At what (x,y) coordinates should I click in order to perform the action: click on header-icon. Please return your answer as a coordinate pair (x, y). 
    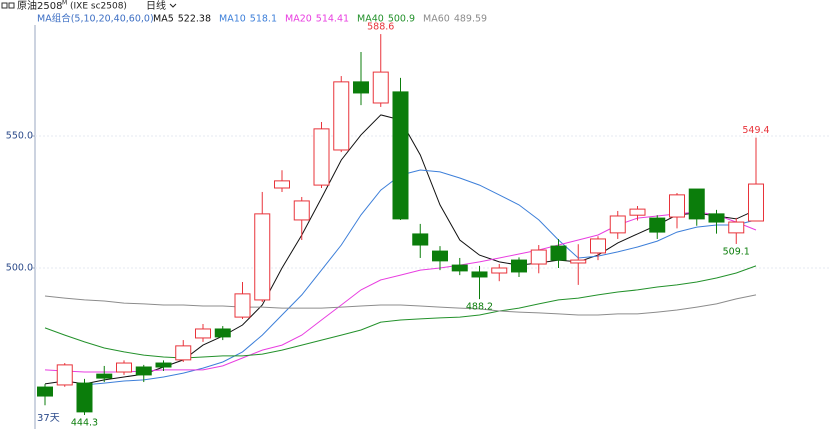
    Looking at the image, I should click on (8, 5).